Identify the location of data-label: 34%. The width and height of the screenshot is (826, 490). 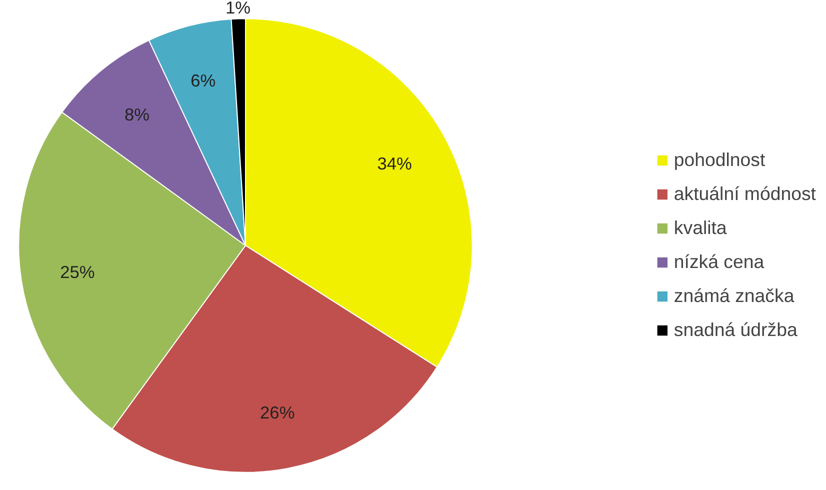
(394, 164).